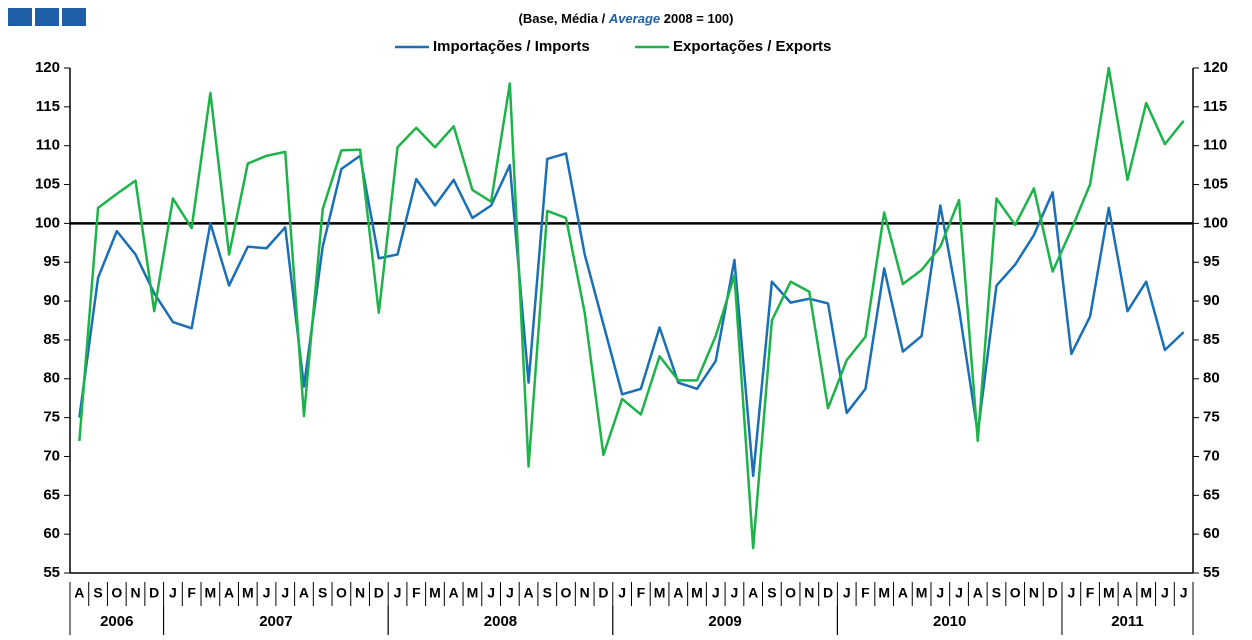 This screenshot has height=640, width=1252. What do you see at coordinates (48, 145) in the screenshot?
I see `y-tick-label: 110` at bounding box center [48, 145].